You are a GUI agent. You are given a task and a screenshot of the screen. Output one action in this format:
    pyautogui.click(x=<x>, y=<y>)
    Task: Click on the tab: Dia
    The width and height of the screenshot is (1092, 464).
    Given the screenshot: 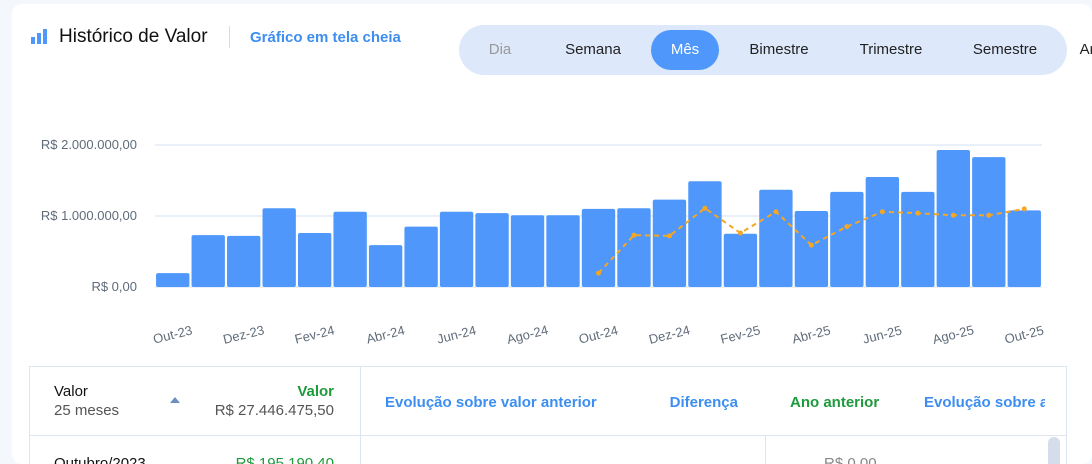 What is the action you would take?
    pyautogui.click(x=500, y=49)
    